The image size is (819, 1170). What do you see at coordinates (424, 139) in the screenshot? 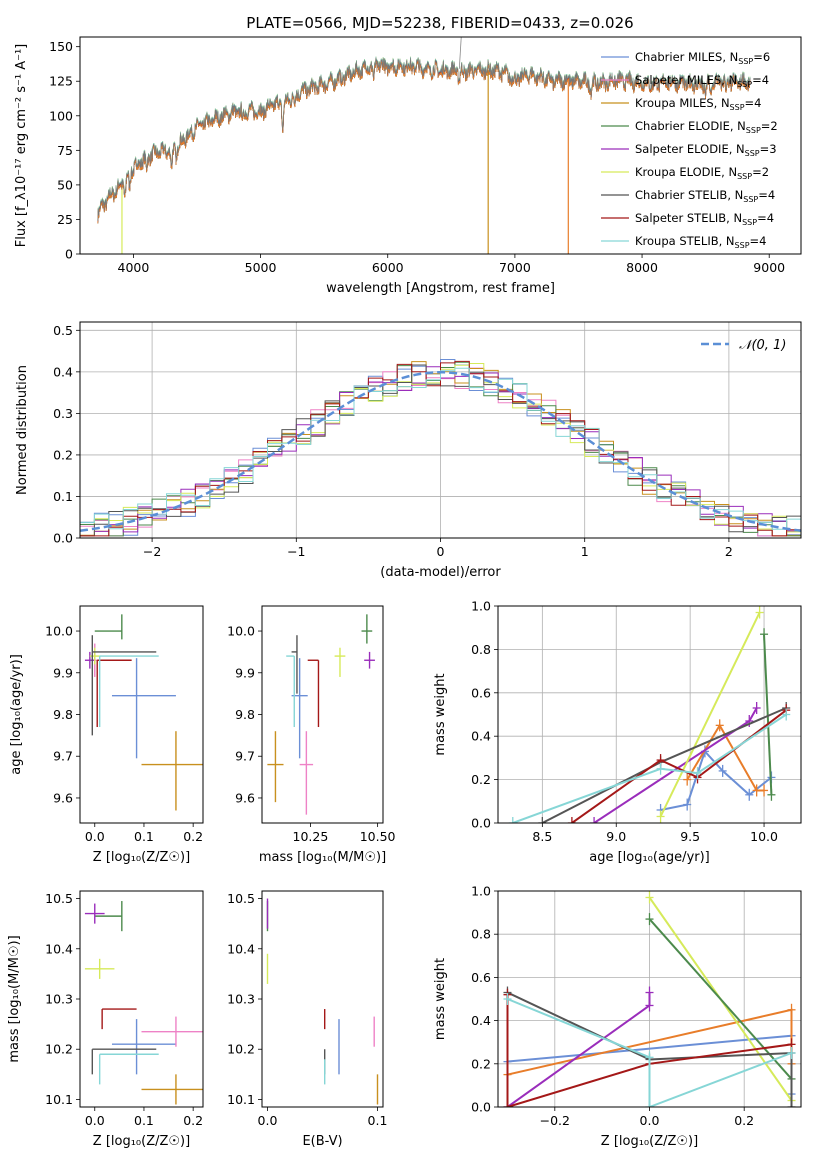
I see `spectrum-data-line` at bounding box center [424, 139].